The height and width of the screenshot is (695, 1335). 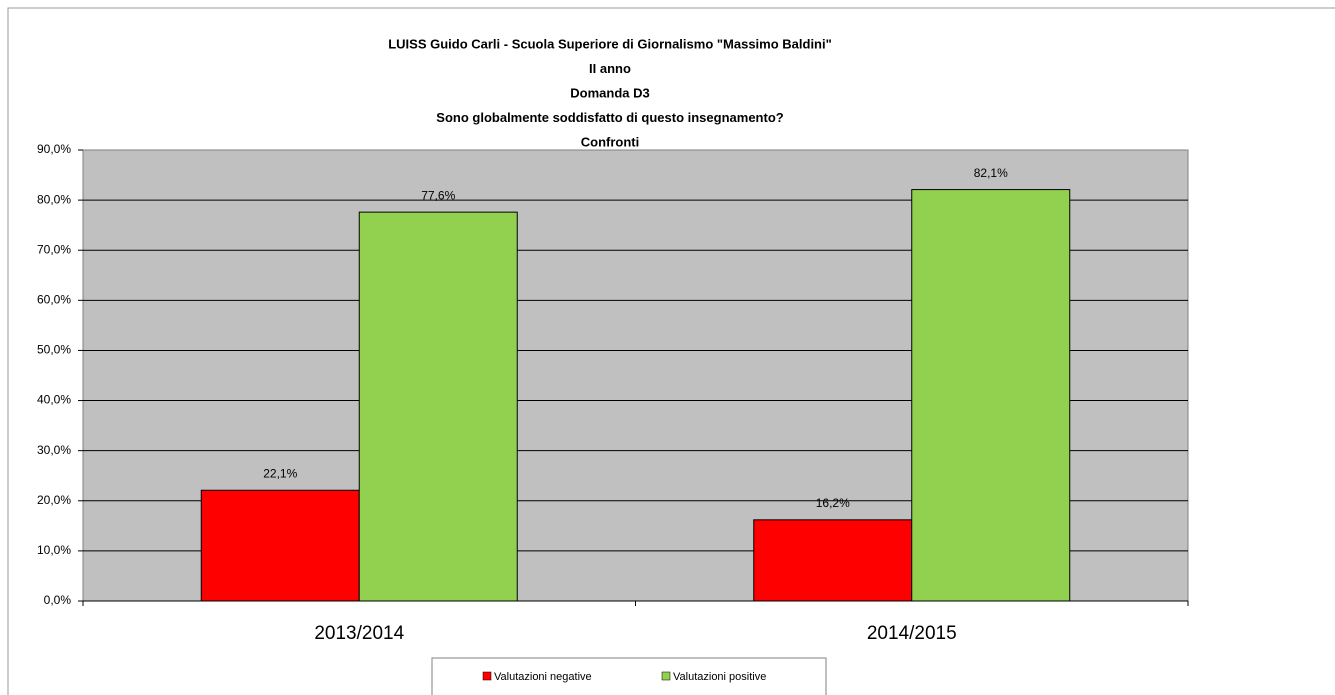 What do you see at coordinates (54, 550) in the screenshot?
I see `y-tick-label: 10,0%` at bounding box center [54, 550].